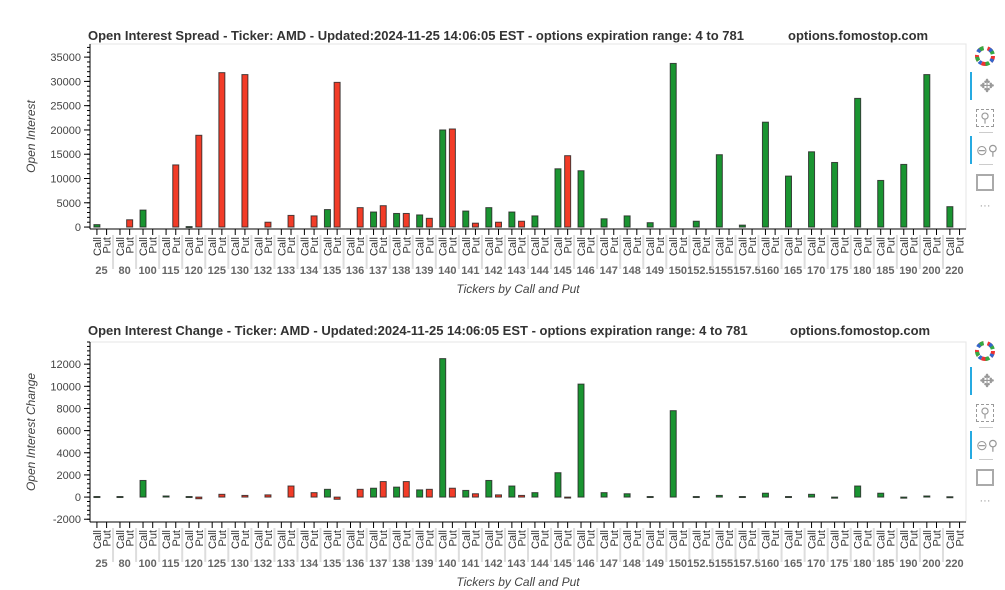 This screenshot has width=1005, height=590. What do you see at coordinates (69, 476) in the screenshot?
I see `y-tick-label: 2000` at bounding box center [69, 476].